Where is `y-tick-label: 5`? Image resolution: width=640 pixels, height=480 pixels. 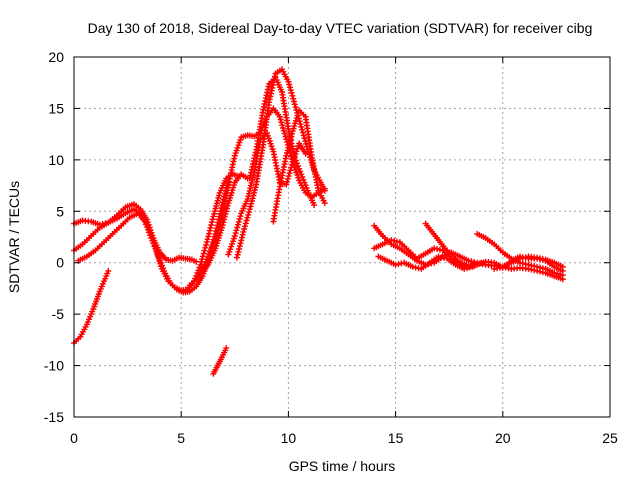 y-tick-label: 5 is located at coordinates (60, 211).